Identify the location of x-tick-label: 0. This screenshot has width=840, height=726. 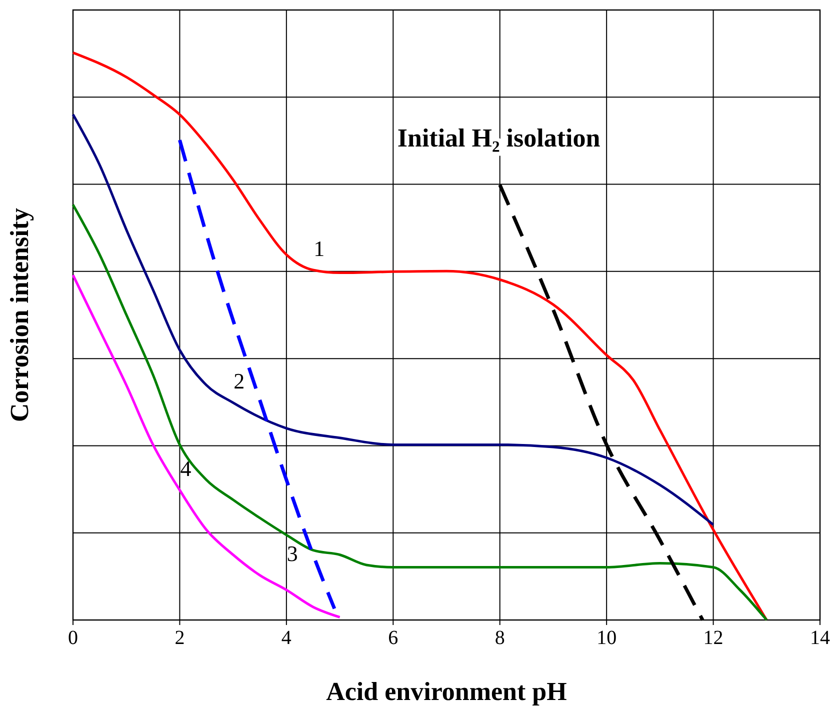
(73, 638).